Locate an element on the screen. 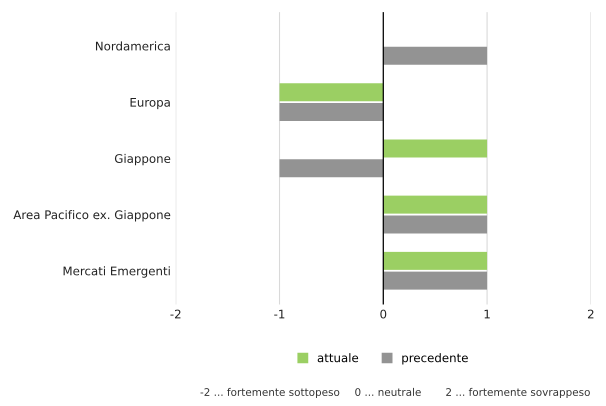 The height and width of the screenshot is (406, 606). y-tick-label: Area Pacifico ex. Giappone is located at coordinates (91, 216).